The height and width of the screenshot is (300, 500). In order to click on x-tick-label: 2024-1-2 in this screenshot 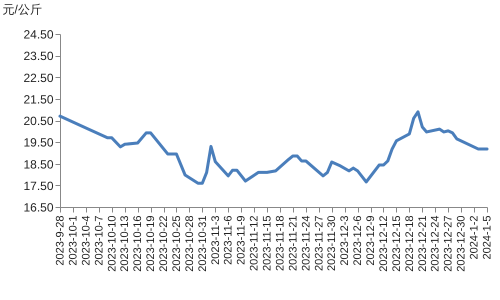, I will do `click(474, 238)`.